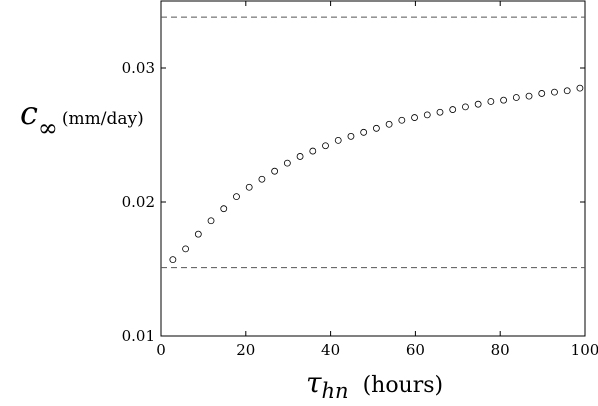 The width and height of the screenshot is (598, 406). I want to click on x-tick-label: 80, so click(500, 350).